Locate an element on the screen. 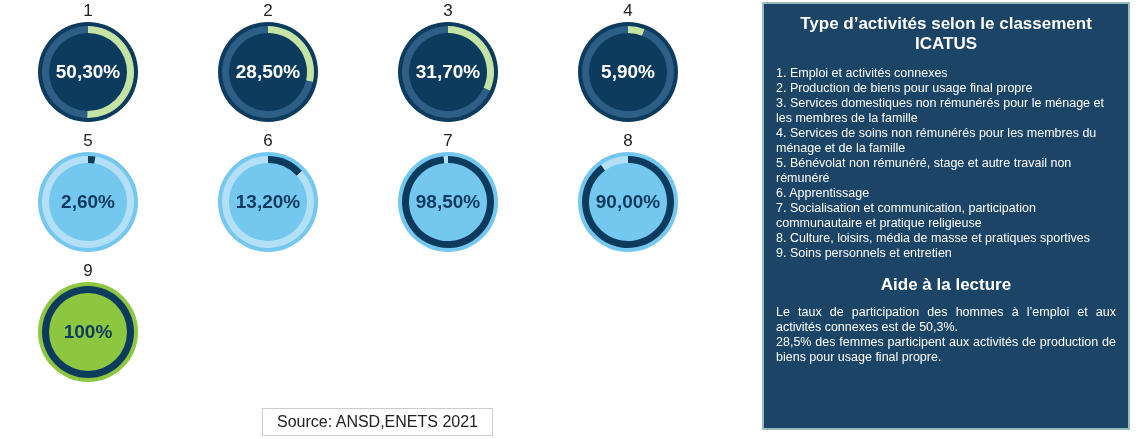  chart-title: 5 is located at coordinates (88, 140).